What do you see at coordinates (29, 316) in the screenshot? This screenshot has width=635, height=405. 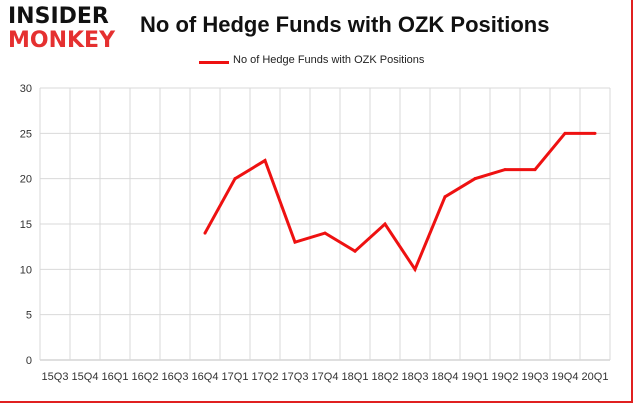 I see `y-tick-label: 5` at bounding box center [29, 316].